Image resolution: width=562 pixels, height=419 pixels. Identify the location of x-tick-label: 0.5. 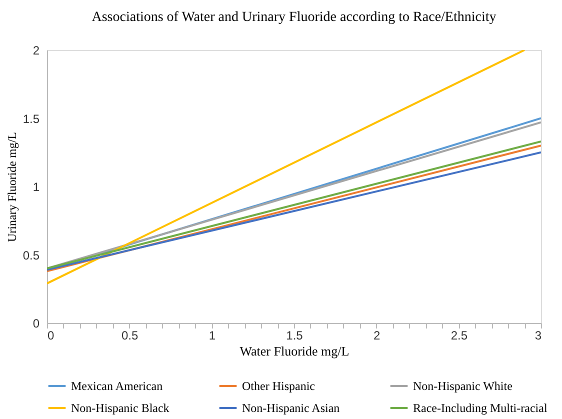
(129, 335).